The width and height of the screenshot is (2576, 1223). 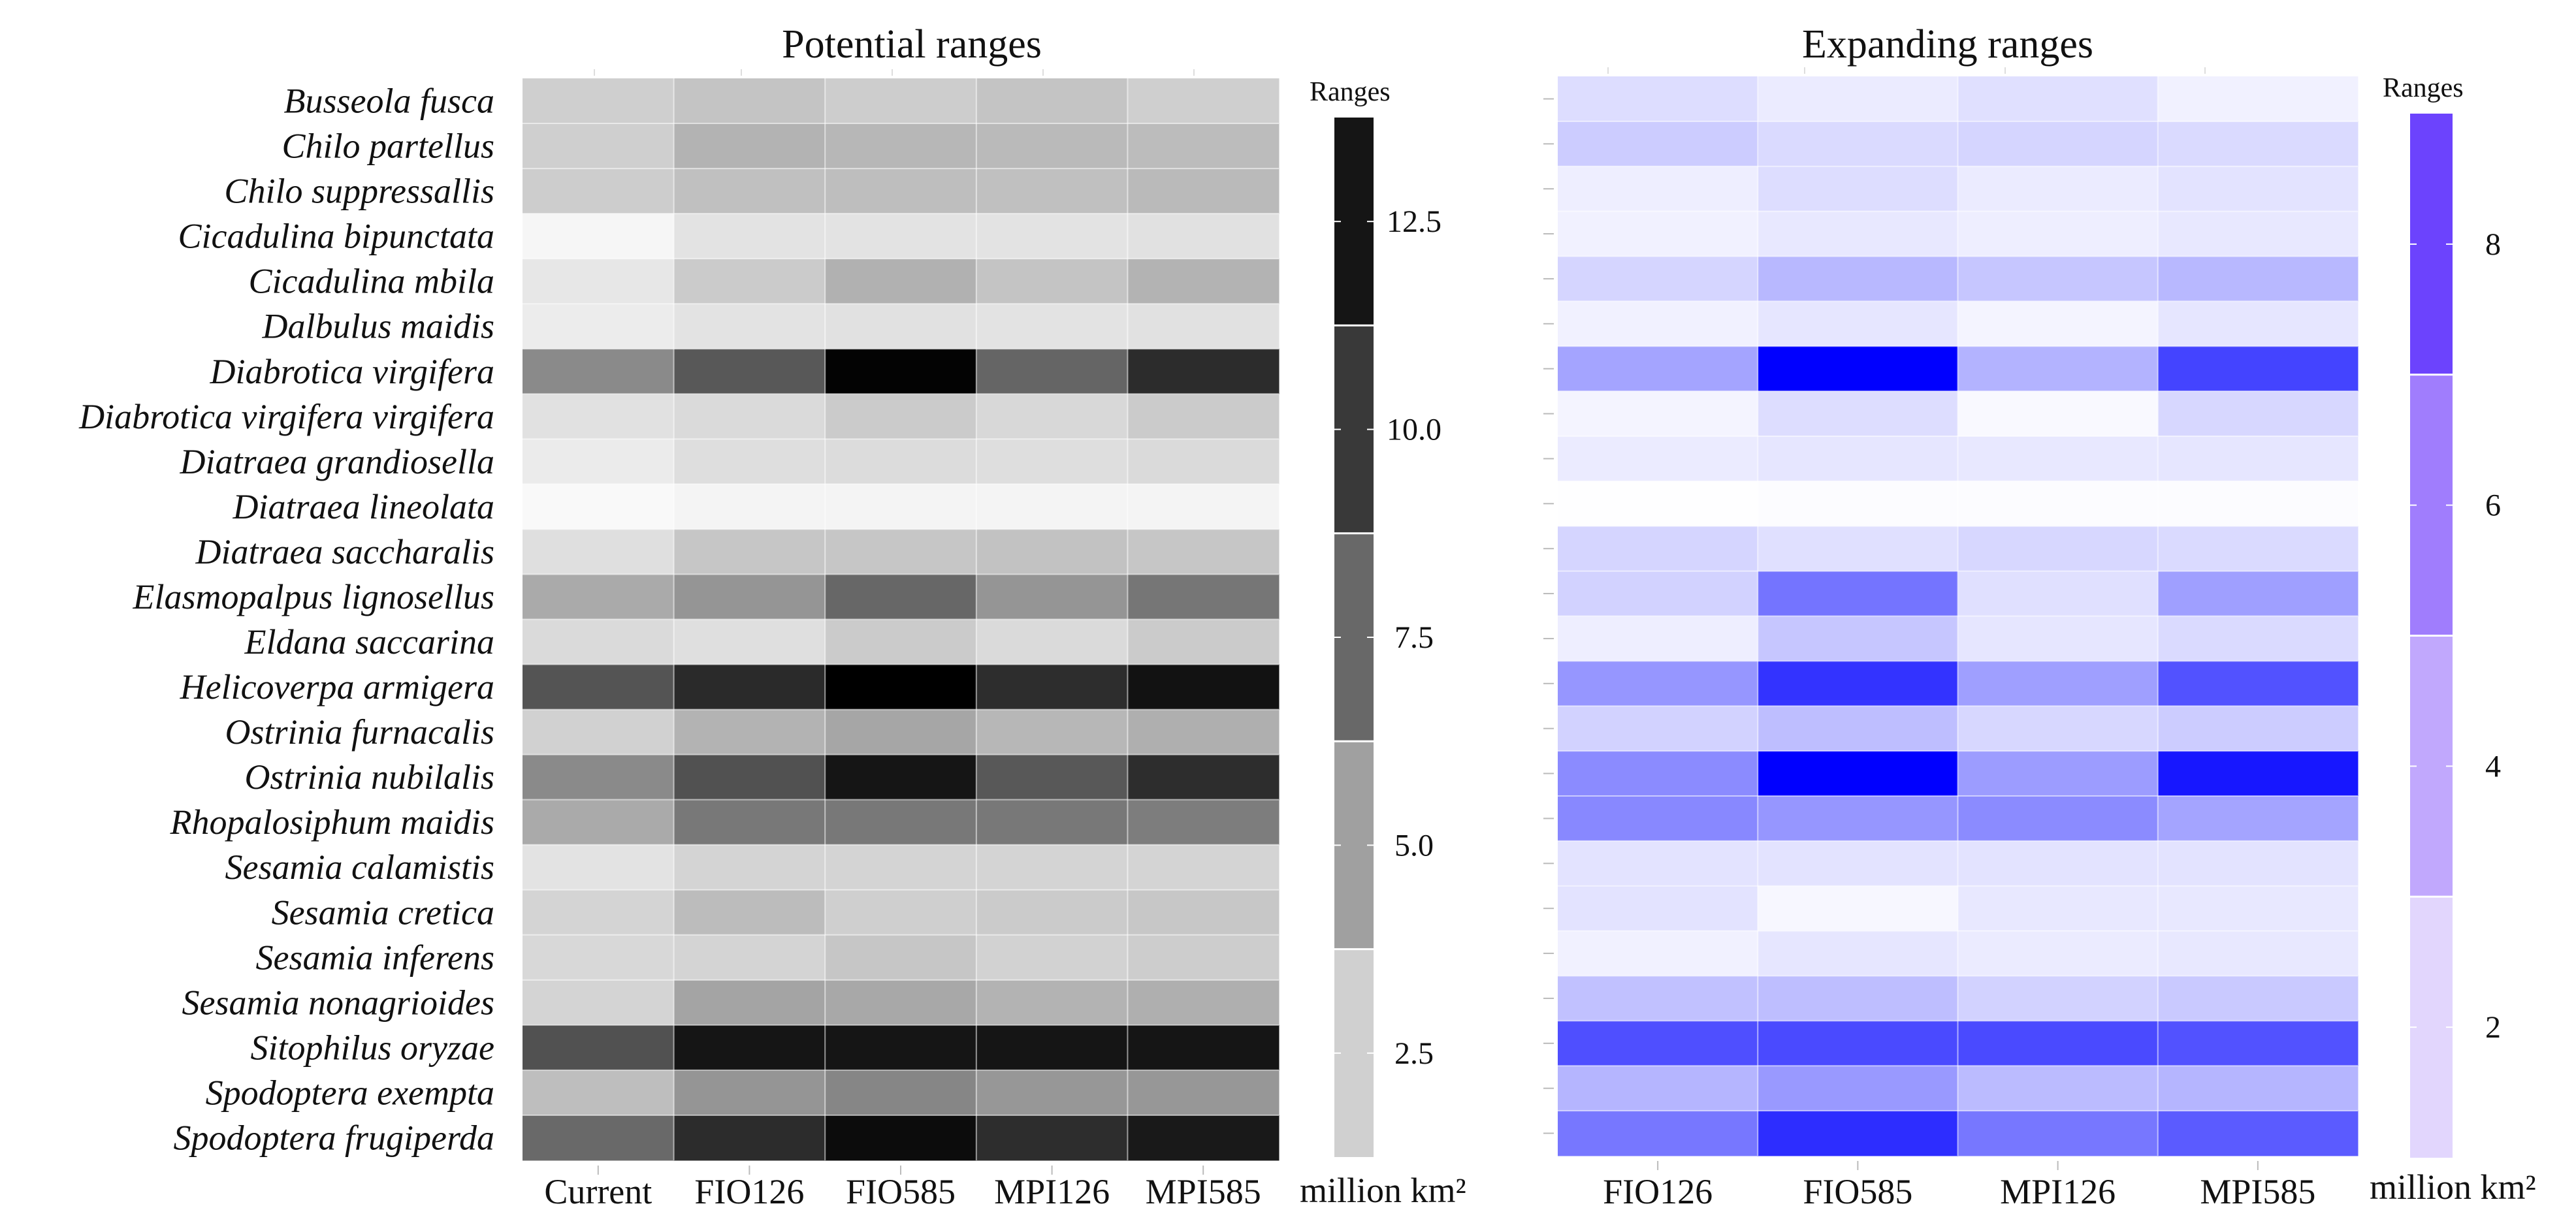 What do you see at coordinates (1947, 44) in the screenshot?
I see `chart-title: Expanding ranges` at bounding box center [1947, 44].